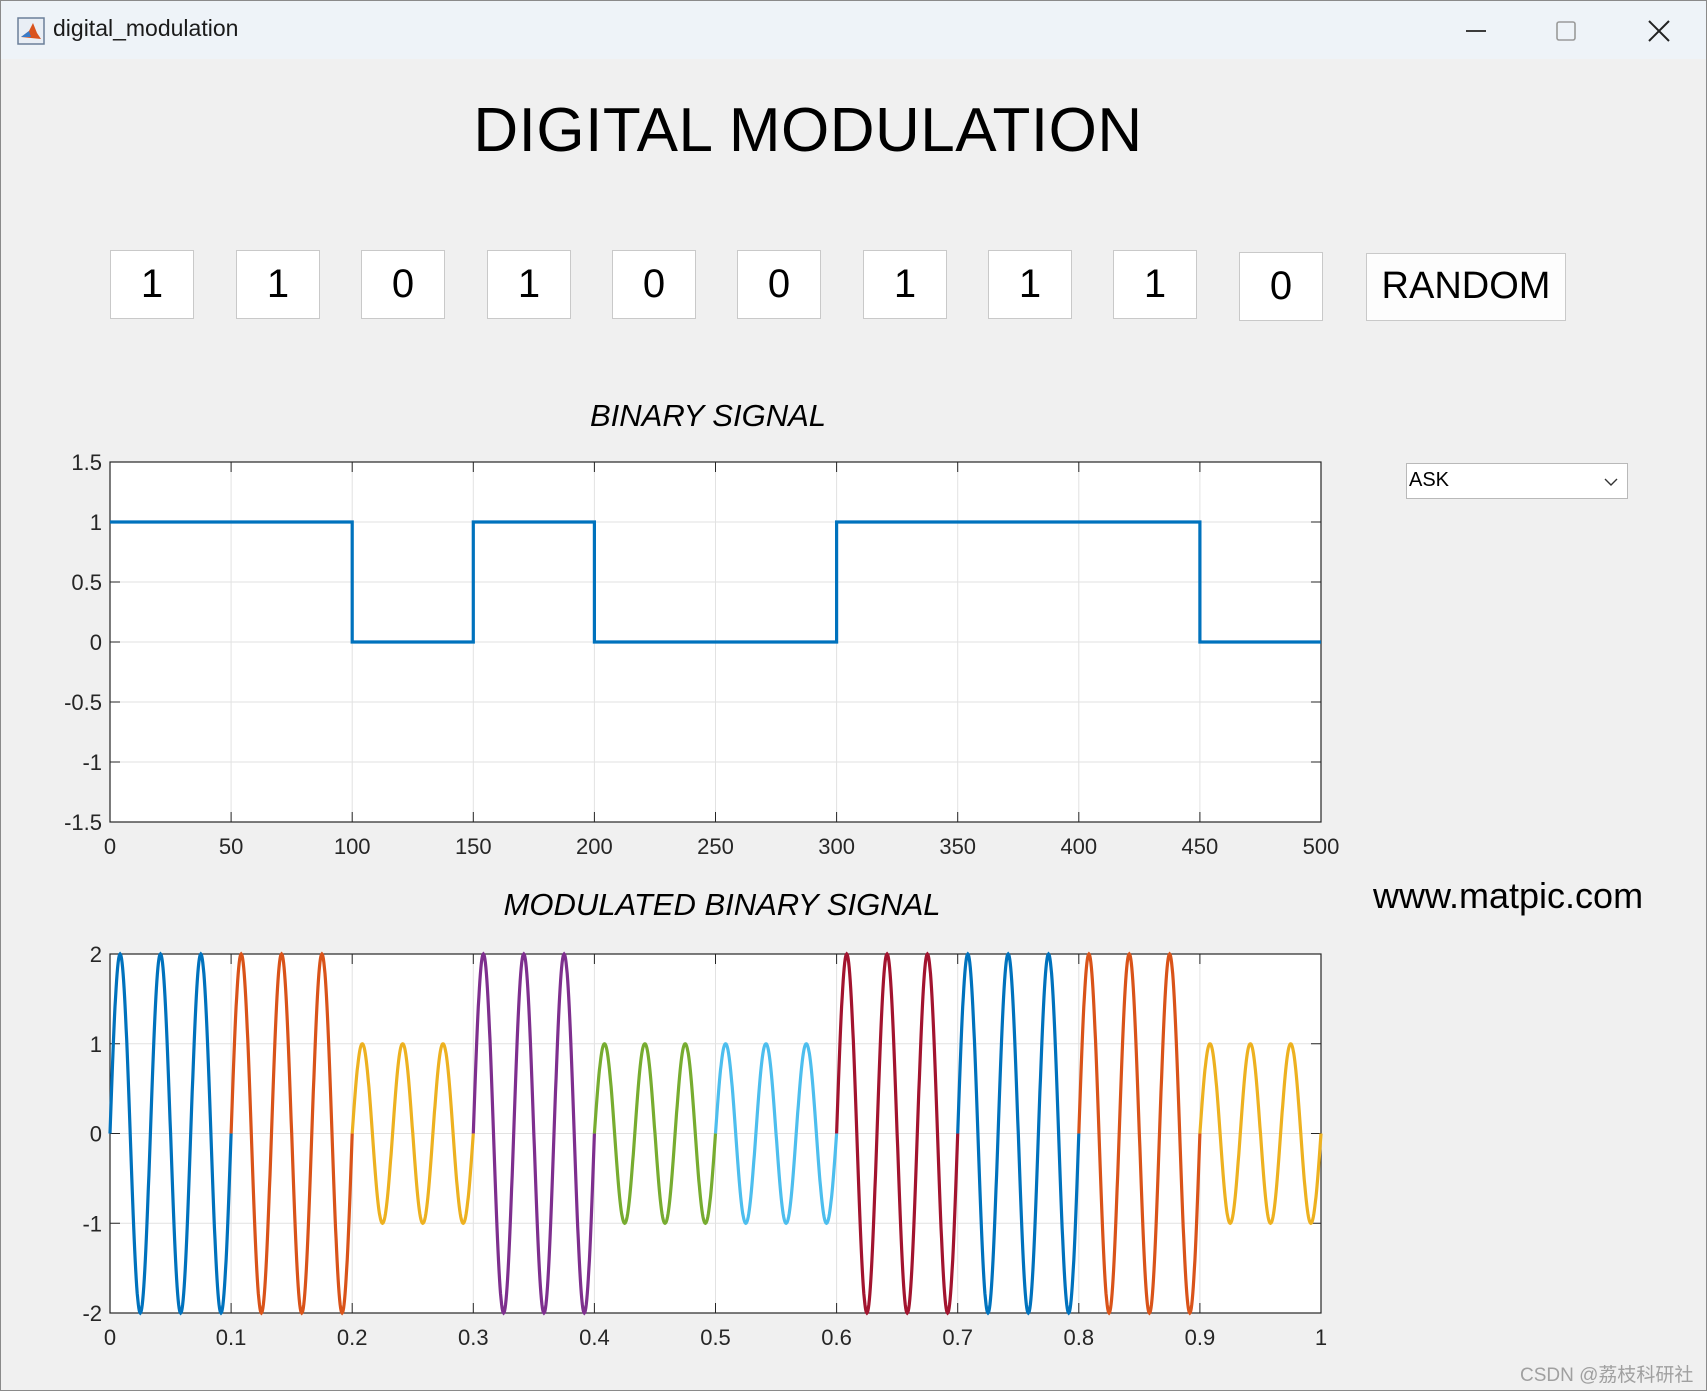  Describe the element at coordinates (1155, 284) in the screenshot. I see `bit-field-9: 1` at that location.